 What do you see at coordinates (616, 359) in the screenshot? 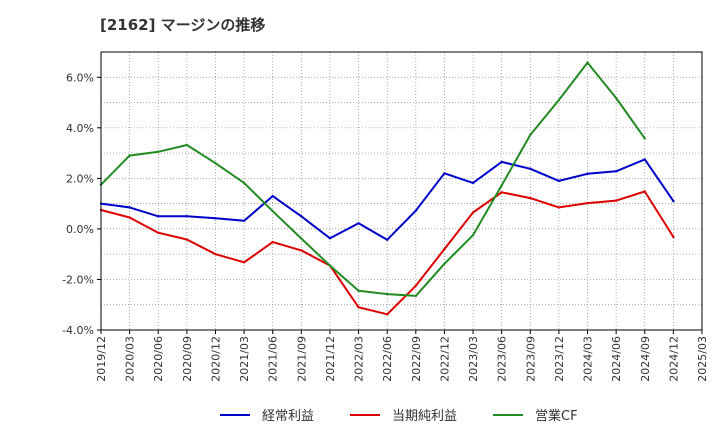
I see `x-tick-label: 2024/06` at bounding box center [616, 359].